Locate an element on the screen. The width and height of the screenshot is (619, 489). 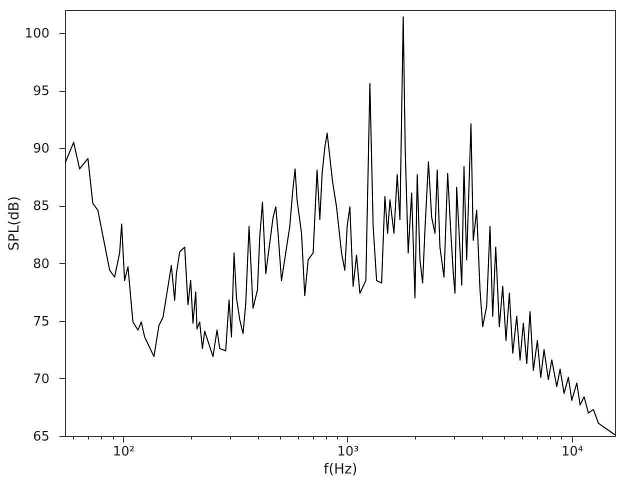
y-tick-label: 70 is located at coordinates (41, 379).